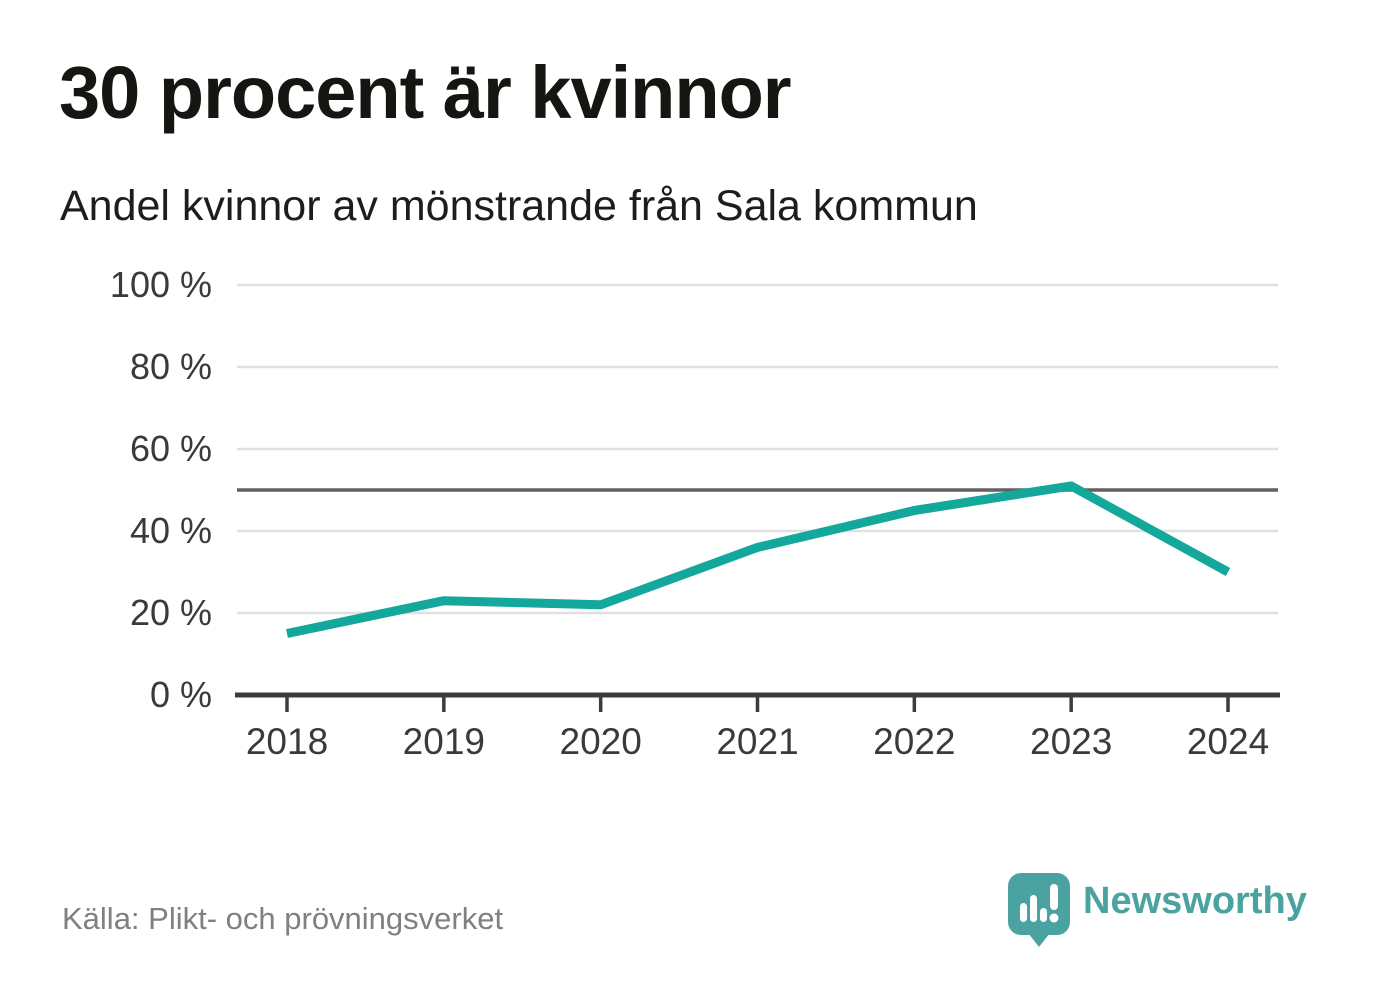  I want to click on y-tick-label-20: 20 %, so click(171, 612).